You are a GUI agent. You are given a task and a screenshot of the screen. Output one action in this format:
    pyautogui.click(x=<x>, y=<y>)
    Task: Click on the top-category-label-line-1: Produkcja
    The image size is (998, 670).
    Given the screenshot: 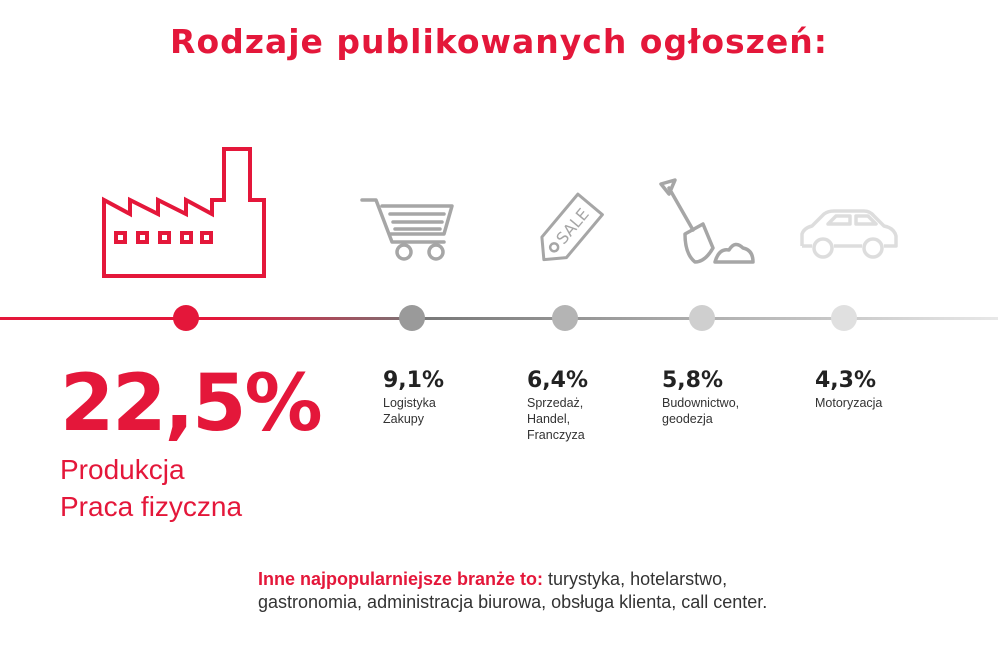 What is the action you would take?
    pyautogui.click(x=122, y=469)
    